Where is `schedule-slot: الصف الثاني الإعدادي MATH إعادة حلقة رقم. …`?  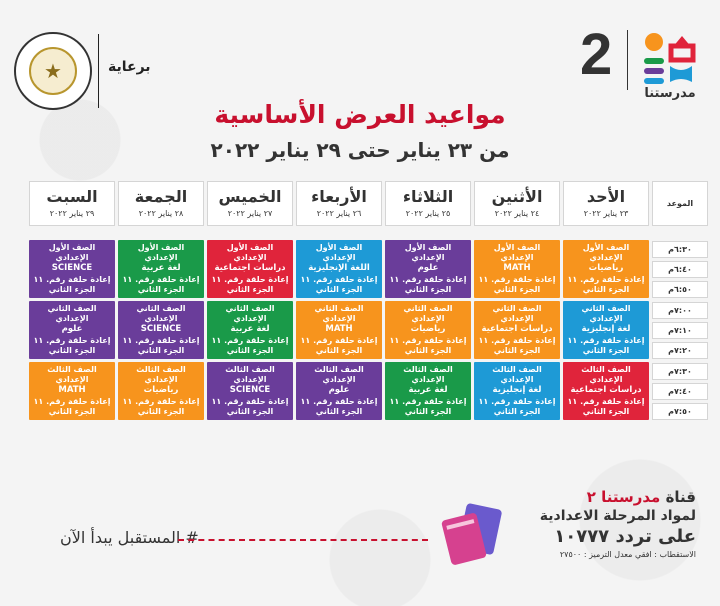 schedule-slot: الصف الثاني الإعدادي MATH إعادة حلقة رقم. … is located at coordinates (339, 330).